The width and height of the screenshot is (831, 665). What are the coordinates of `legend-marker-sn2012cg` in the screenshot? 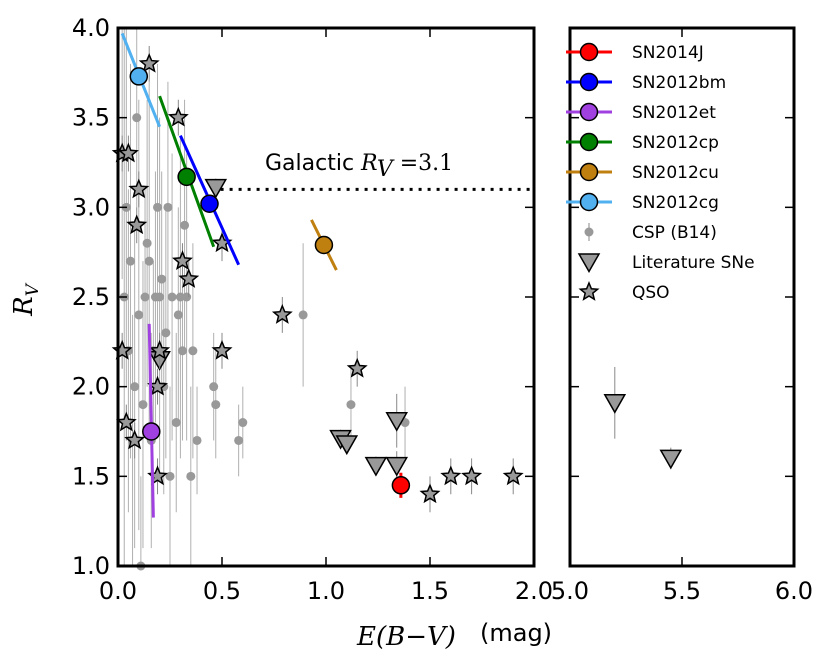 It's located at (589, 202).